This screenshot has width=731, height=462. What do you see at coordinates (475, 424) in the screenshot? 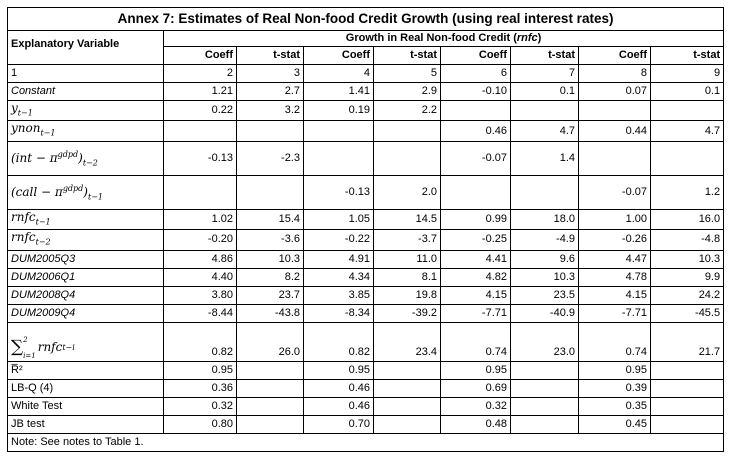
I see `table-cell: 0.48` at bounding box center [475, 424].